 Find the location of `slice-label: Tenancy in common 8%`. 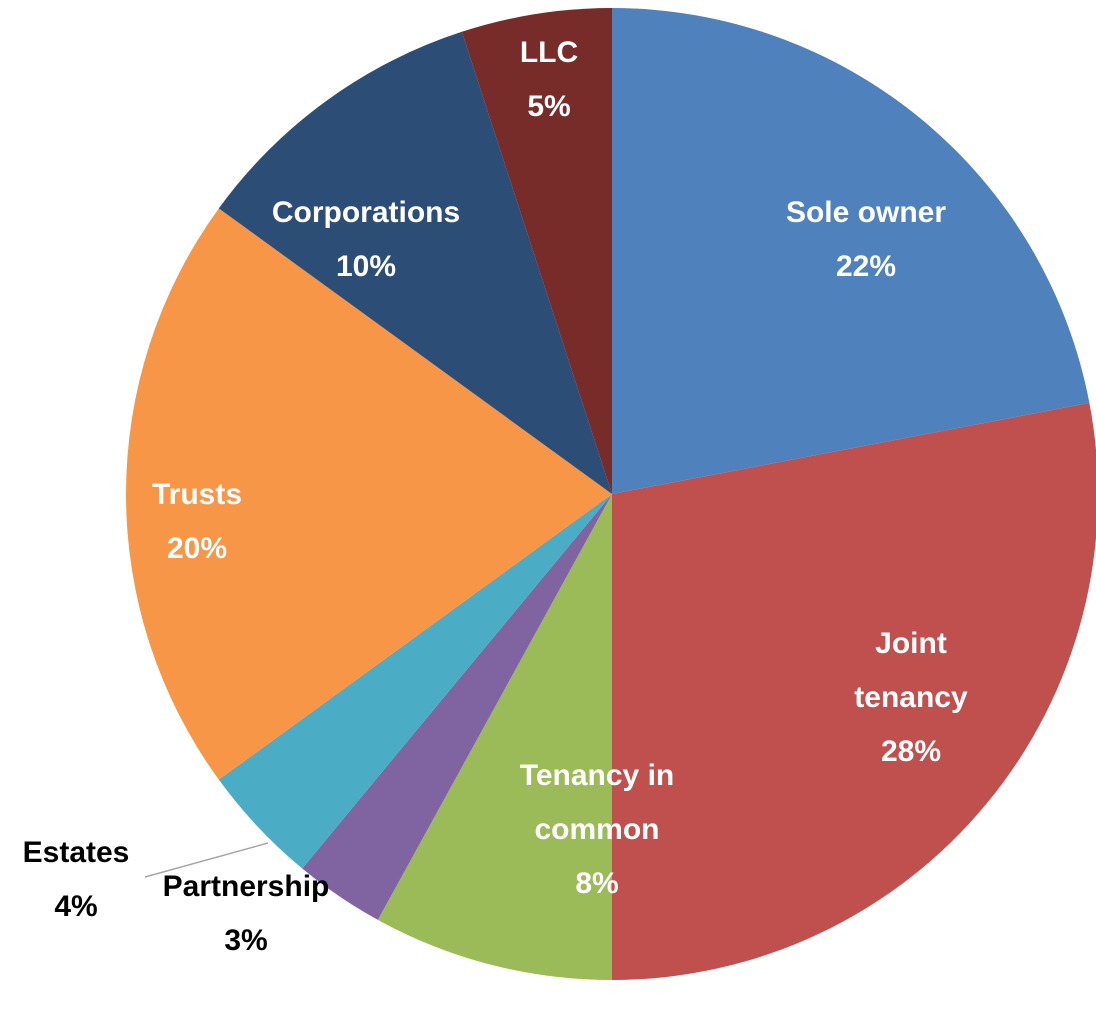

slice-label: Tenancy in common 8% is located at coordinates (597, 830).